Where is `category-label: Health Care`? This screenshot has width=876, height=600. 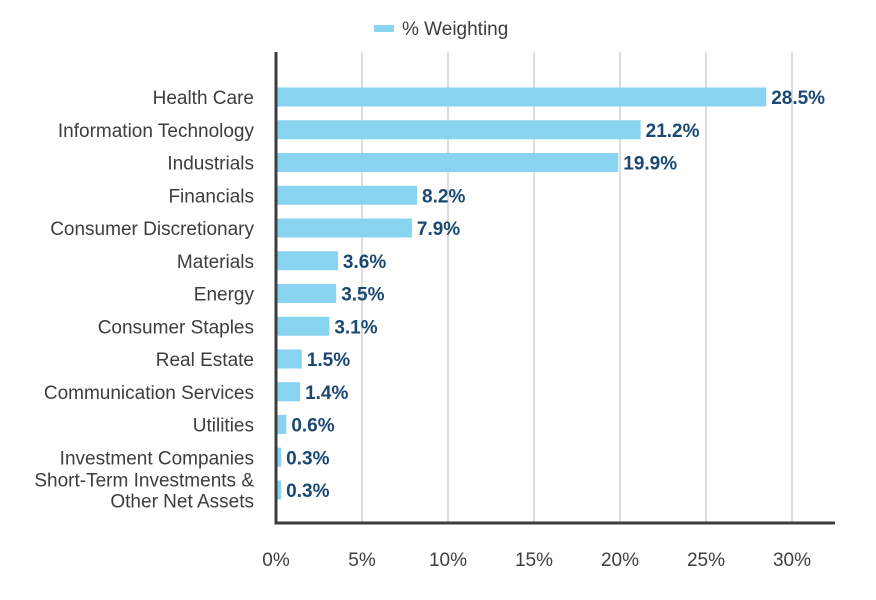 category-label: Health Care is located at coordinates (203, 98).